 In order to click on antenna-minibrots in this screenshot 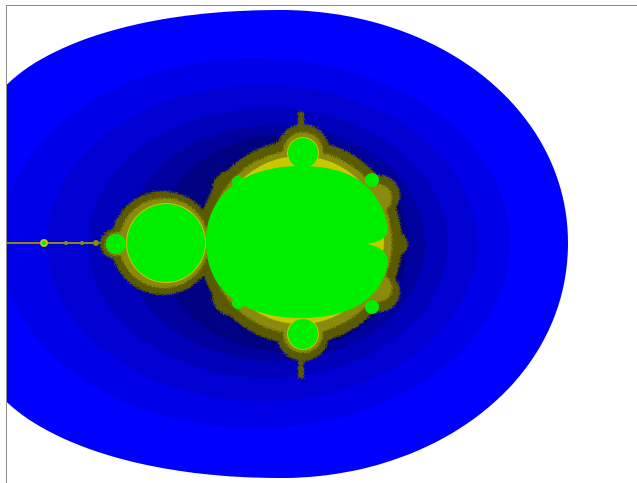, I will do `click(69, 243)`.